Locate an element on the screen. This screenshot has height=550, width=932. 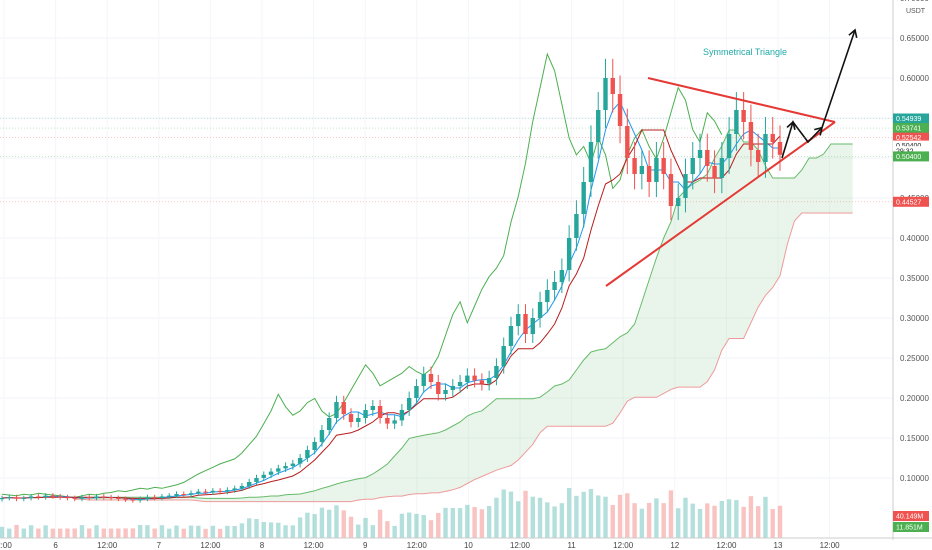
time-tick-label: 7 is located at coordinates (159, 545).